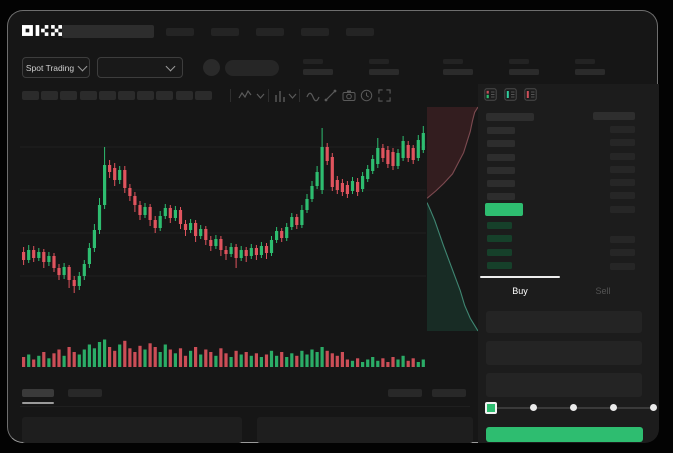 The image size is (673, 453). I want to click on bottom-tab-underline, so click(38, 403).